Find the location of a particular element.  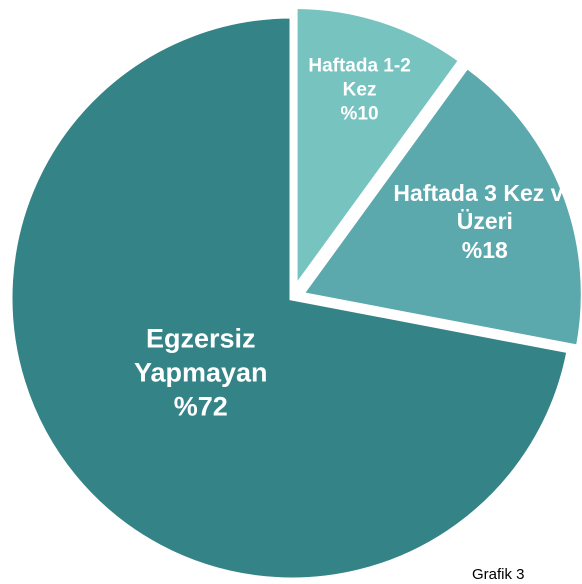

category-label: Haftada 3 Kez ve Üzeri is located at coordinates (485, 207).